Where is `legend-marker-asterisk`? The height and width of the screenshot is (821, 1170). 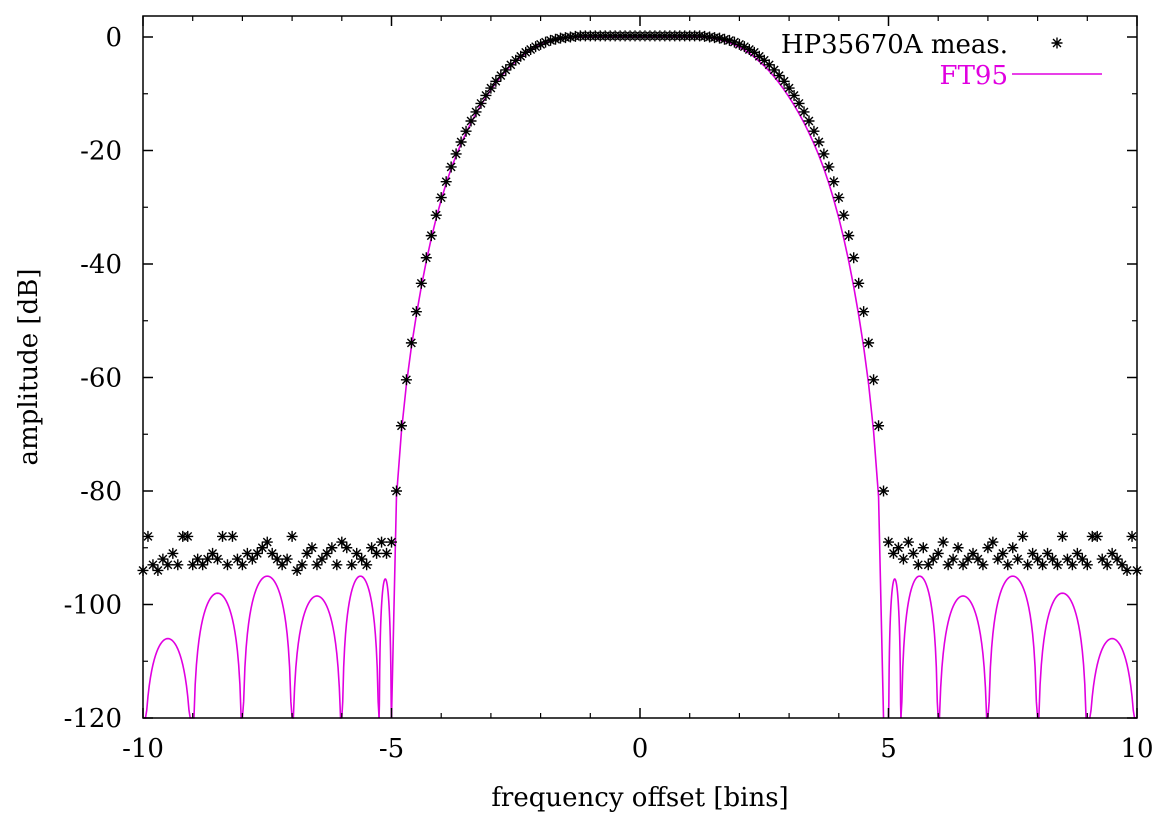 legend-marker-asterisk is located at coordinates (1057, 43).